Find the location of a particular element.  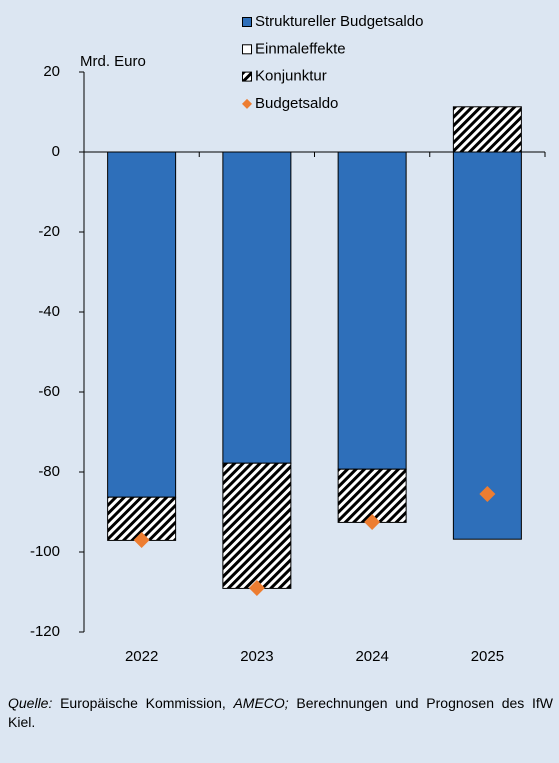

source-part: Europäische Kommission, is located at coordinates (143, 703).